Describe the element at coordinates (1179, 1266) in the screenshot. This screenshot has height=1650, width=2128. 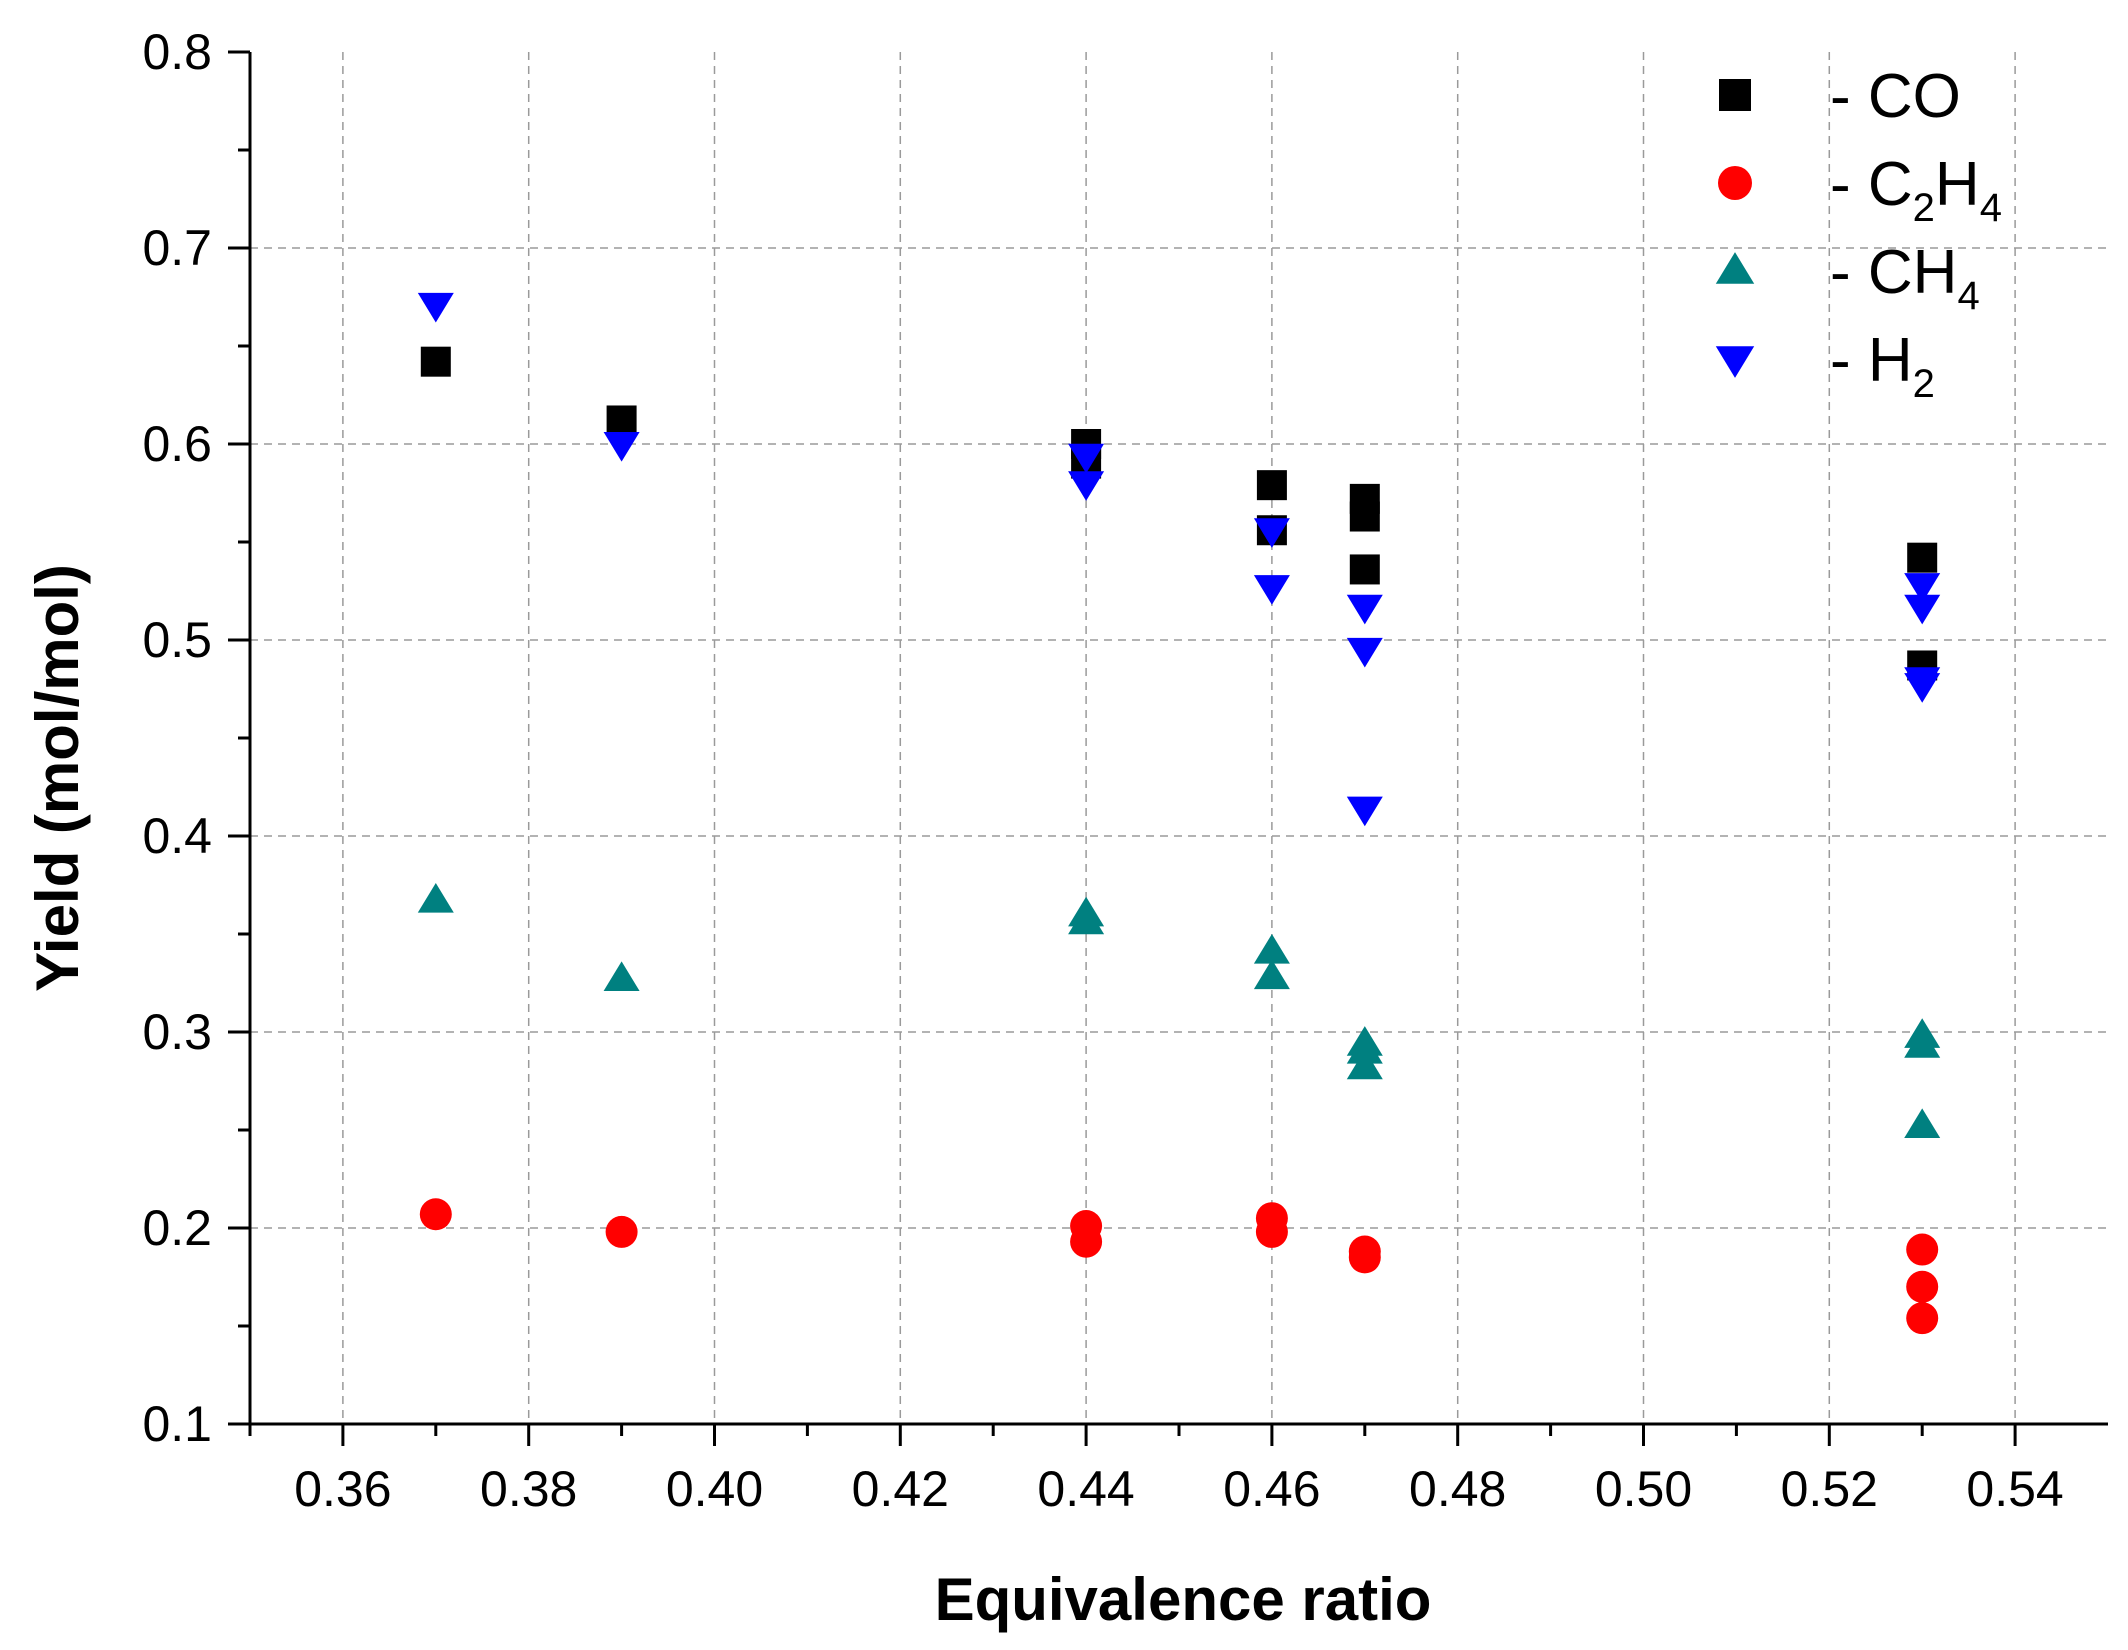
I see `series-c2h4` at that location.